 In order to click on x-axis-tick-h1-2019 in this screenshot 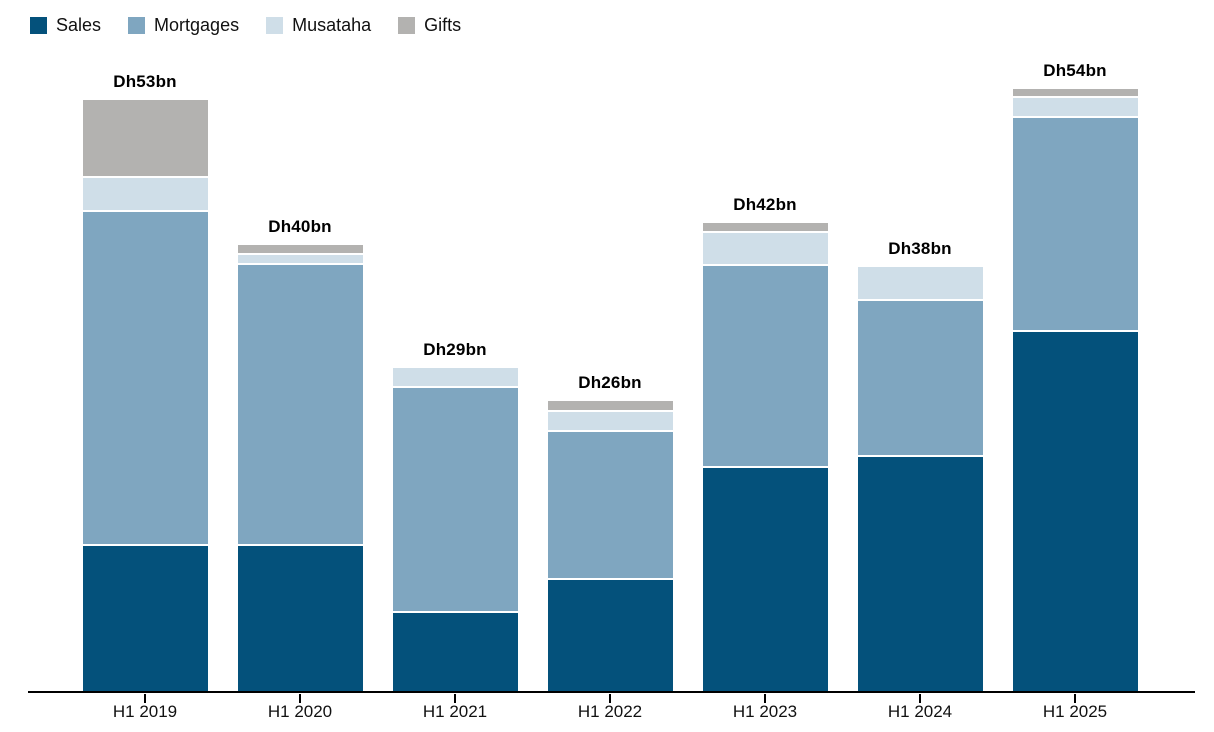, I will do `click(145, 698)`.